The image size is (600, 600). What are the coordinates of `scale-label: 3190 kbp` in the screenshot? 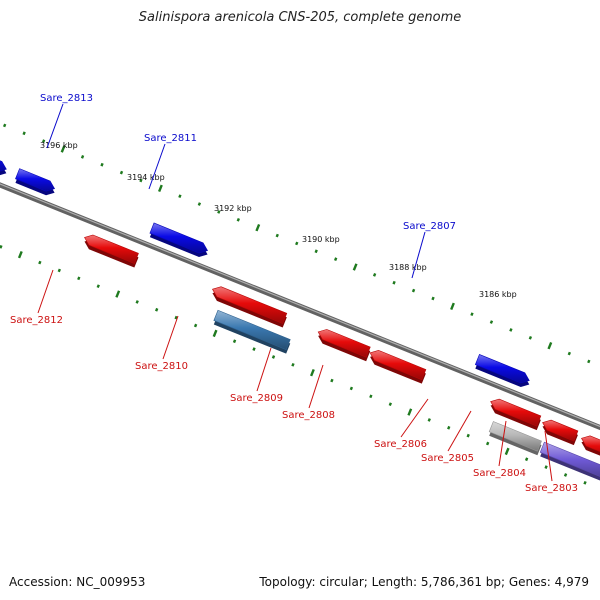 It's located at (321, 239).